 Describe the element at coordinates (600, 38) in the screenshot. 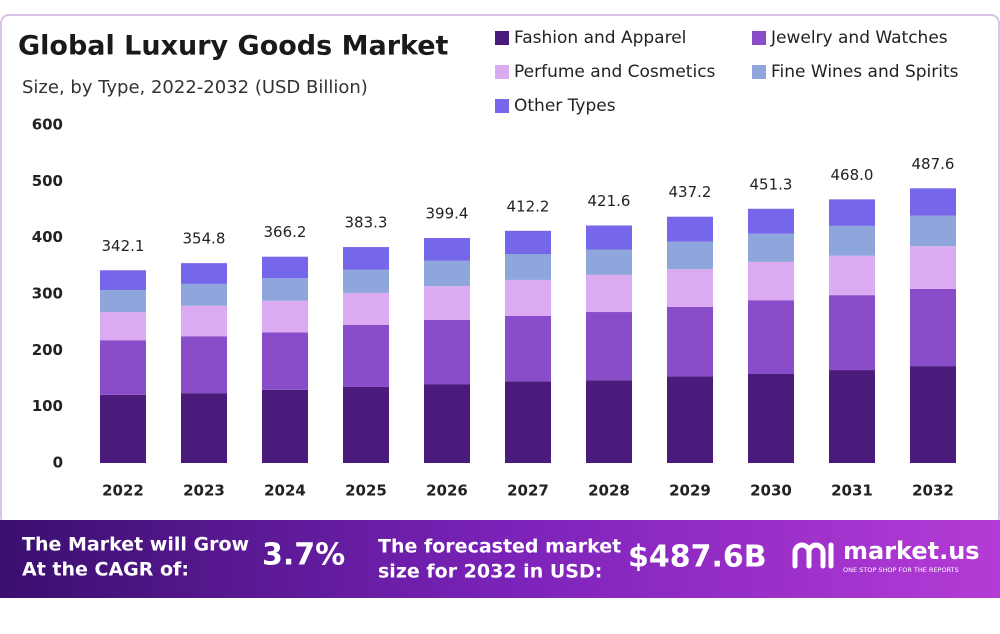

I see `legend-label: Fashion and Apparel` at that location.